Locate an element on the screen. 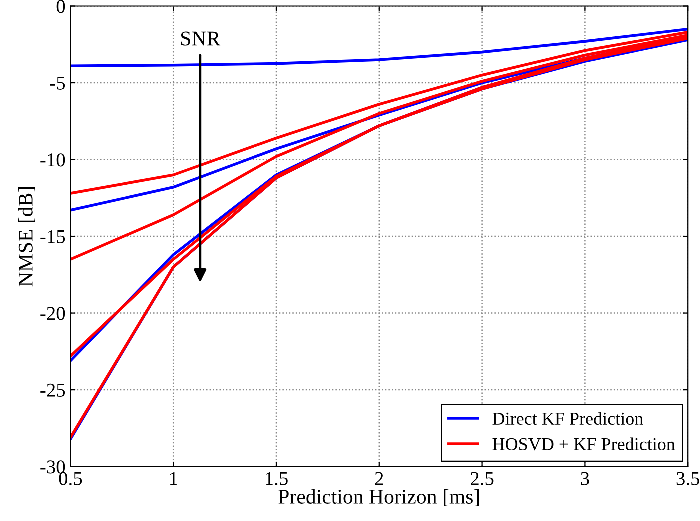 This screenshot has width=700, height=521. legend-label: HOSVD + KF Prediction is located at coordinates (584, 444).